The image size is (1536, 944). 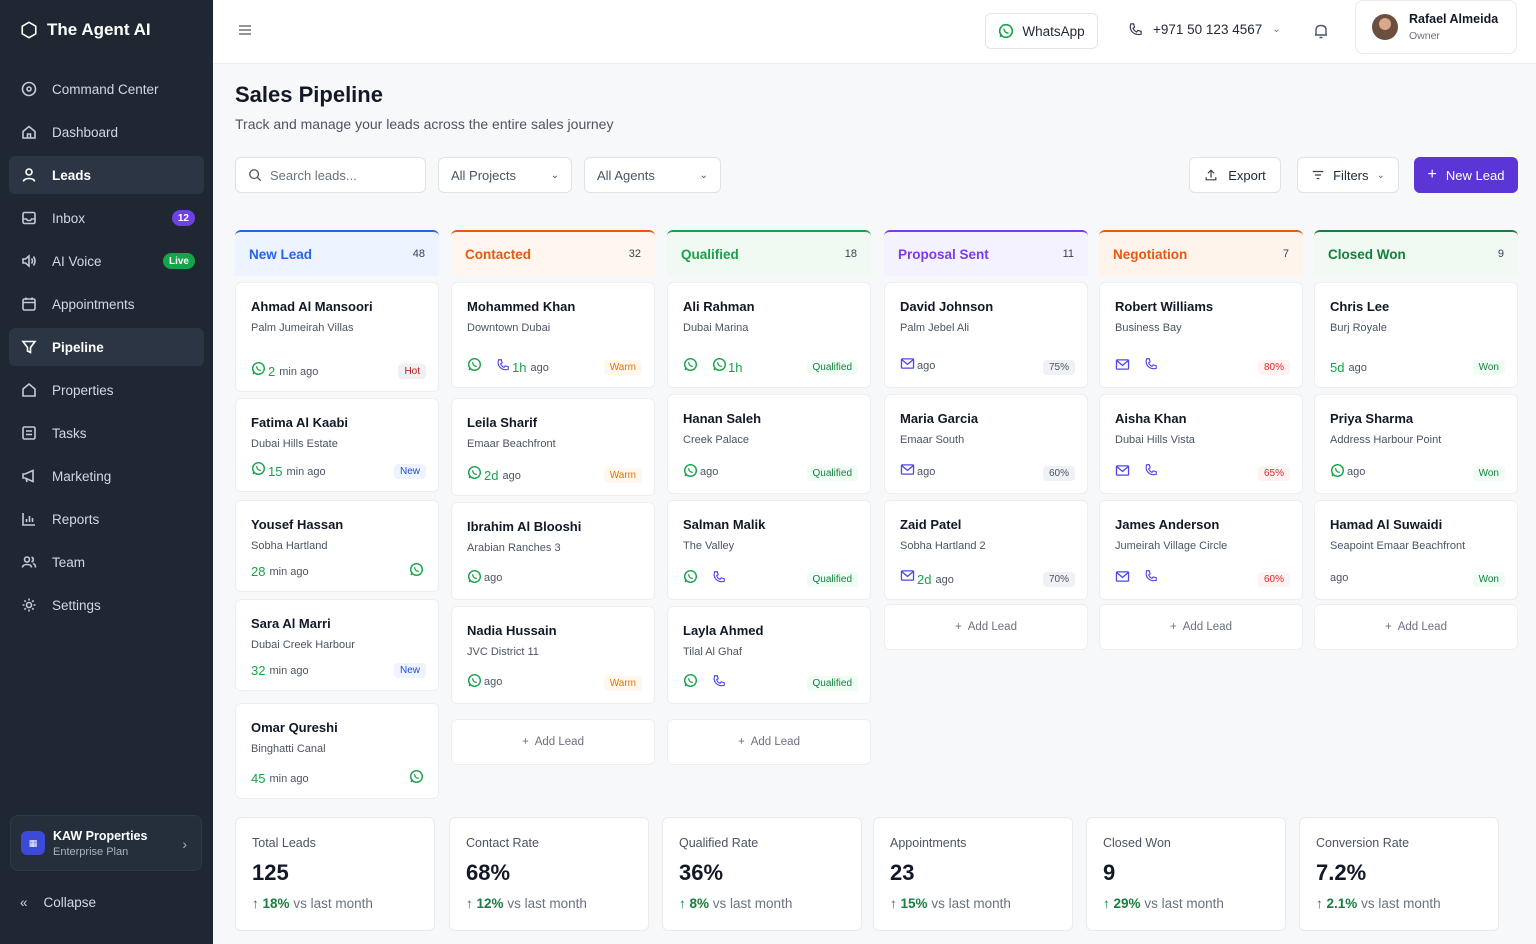 What do you see at coordinates (709, 472) in the screenshot?
I see `lead-time-unit: ago` at bounding box center [709, 472].